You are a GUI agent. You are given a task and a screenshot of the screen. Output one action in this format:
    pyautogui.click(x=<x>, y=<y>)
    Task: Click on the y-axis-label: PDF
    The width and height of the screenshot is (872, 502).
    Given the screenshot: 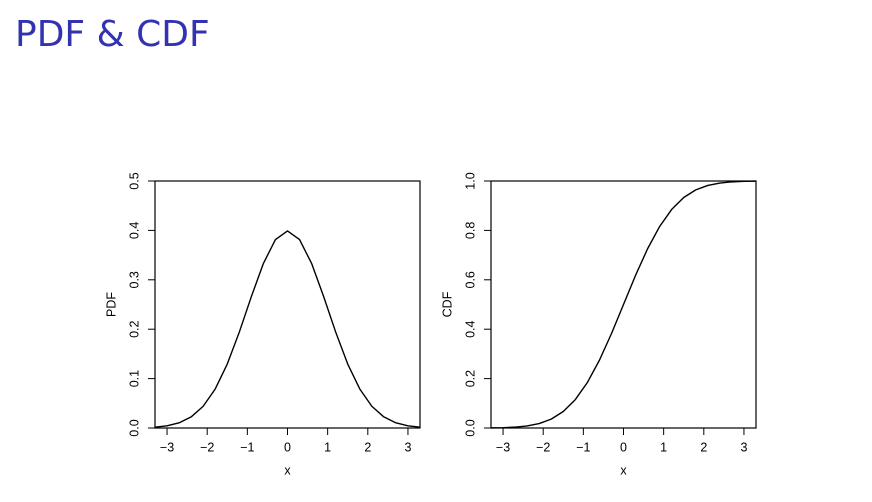 What is the action you would take?
    pyautogui.click(x=111, y=304)
    